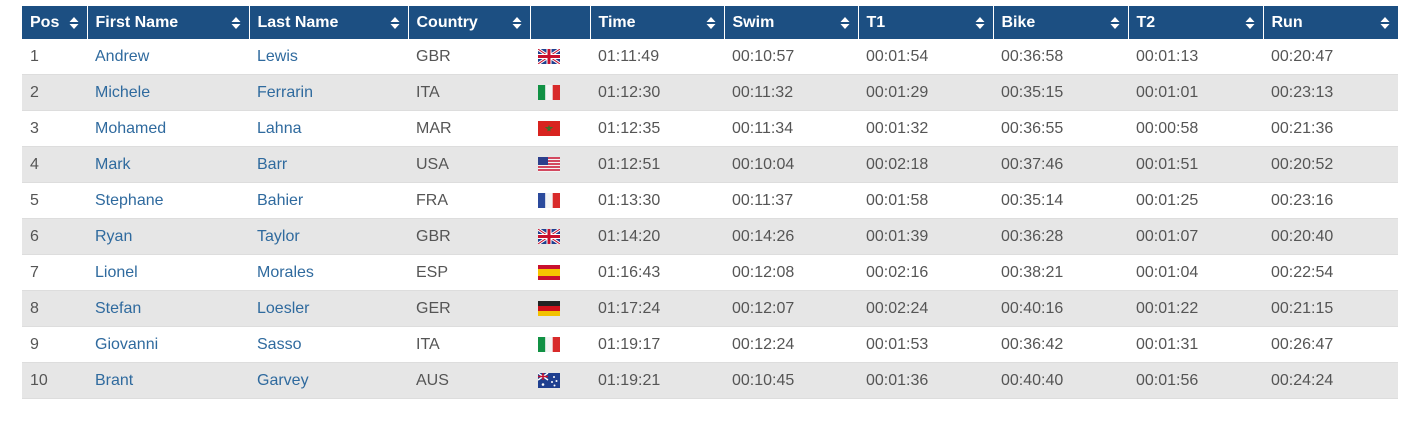  I want to click on time-cell: 01:16:43, so click(657, 272).